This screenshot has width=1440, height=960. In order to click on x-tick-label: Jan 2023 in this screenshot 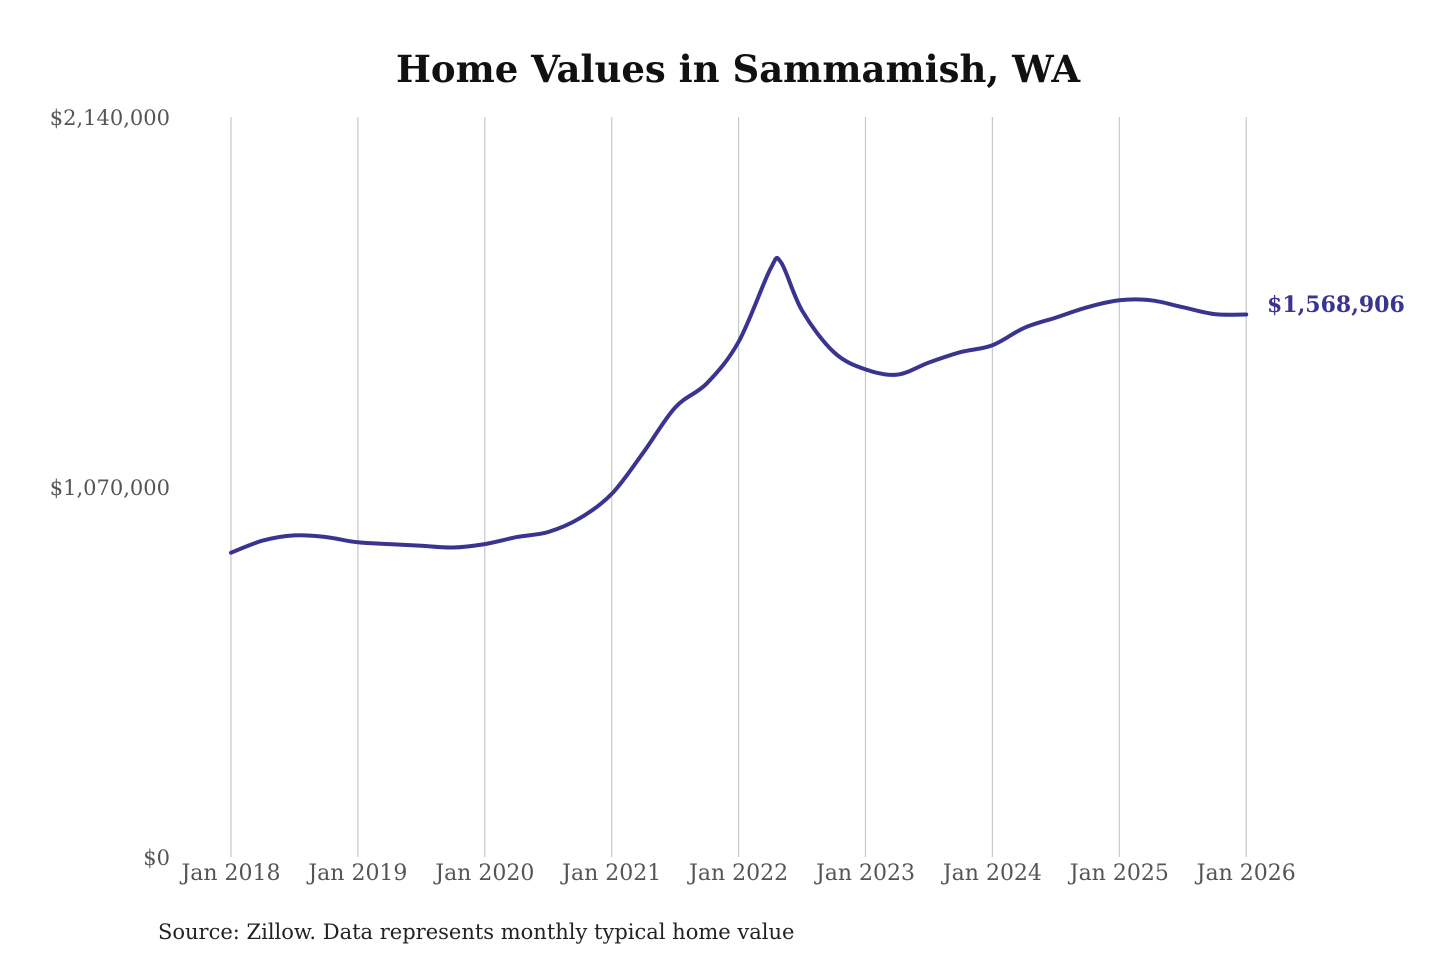, I will do `click(864, 873)`.